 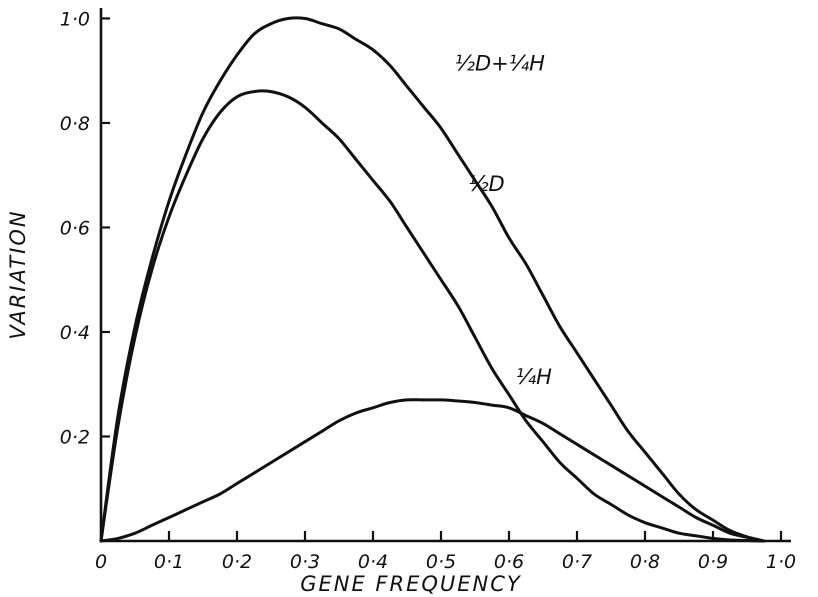 What do you see at coordinates (18, 274) in the screenshot?
I see `y-axis-label: VARIATION` at bounding box center [18, 274].